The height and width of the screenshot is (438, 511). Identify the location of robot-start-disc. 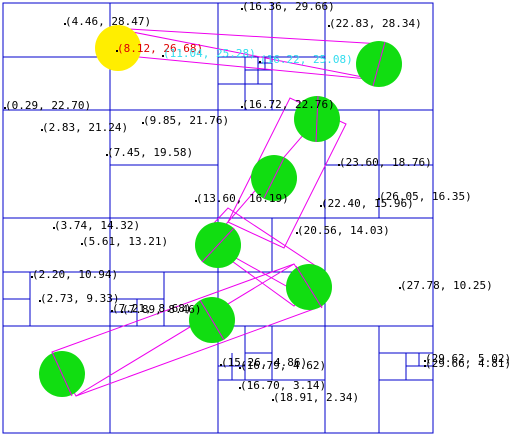
(118, 48).